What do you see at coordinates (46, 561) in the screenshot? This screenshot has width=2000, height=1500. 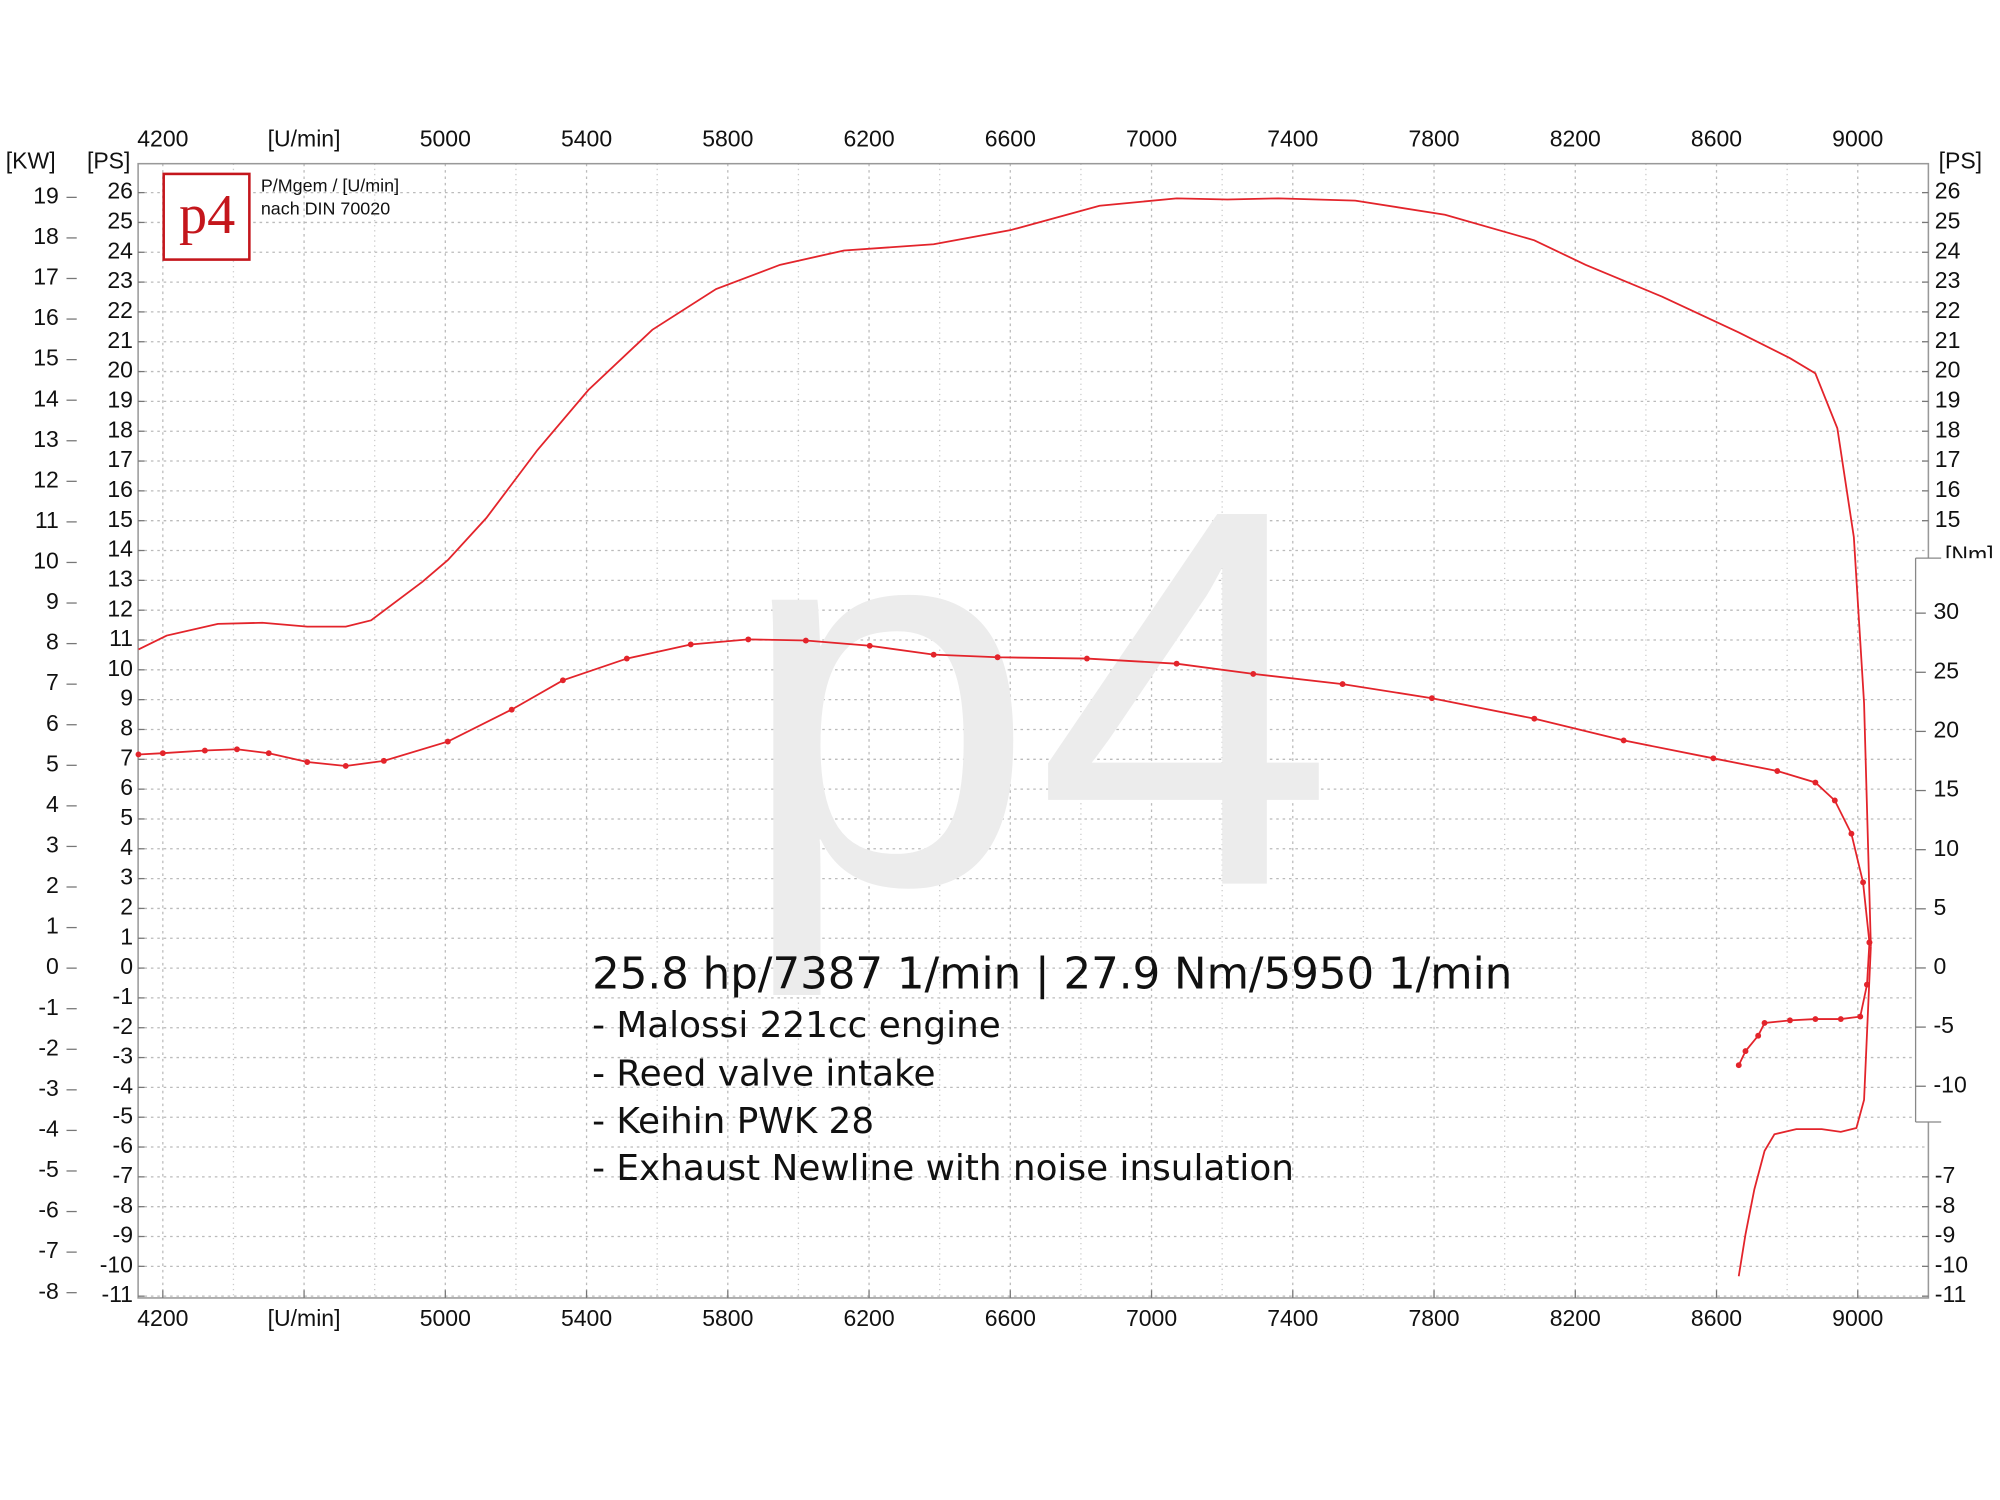 I see `y2-tick-label: 10` at bounding box center [46, 561].